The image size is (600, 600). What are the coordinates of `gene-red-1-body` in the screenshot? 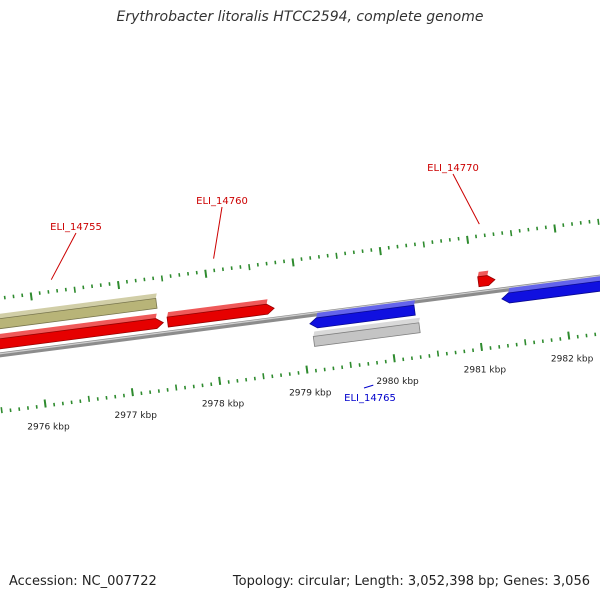 It's located at (82, 334).